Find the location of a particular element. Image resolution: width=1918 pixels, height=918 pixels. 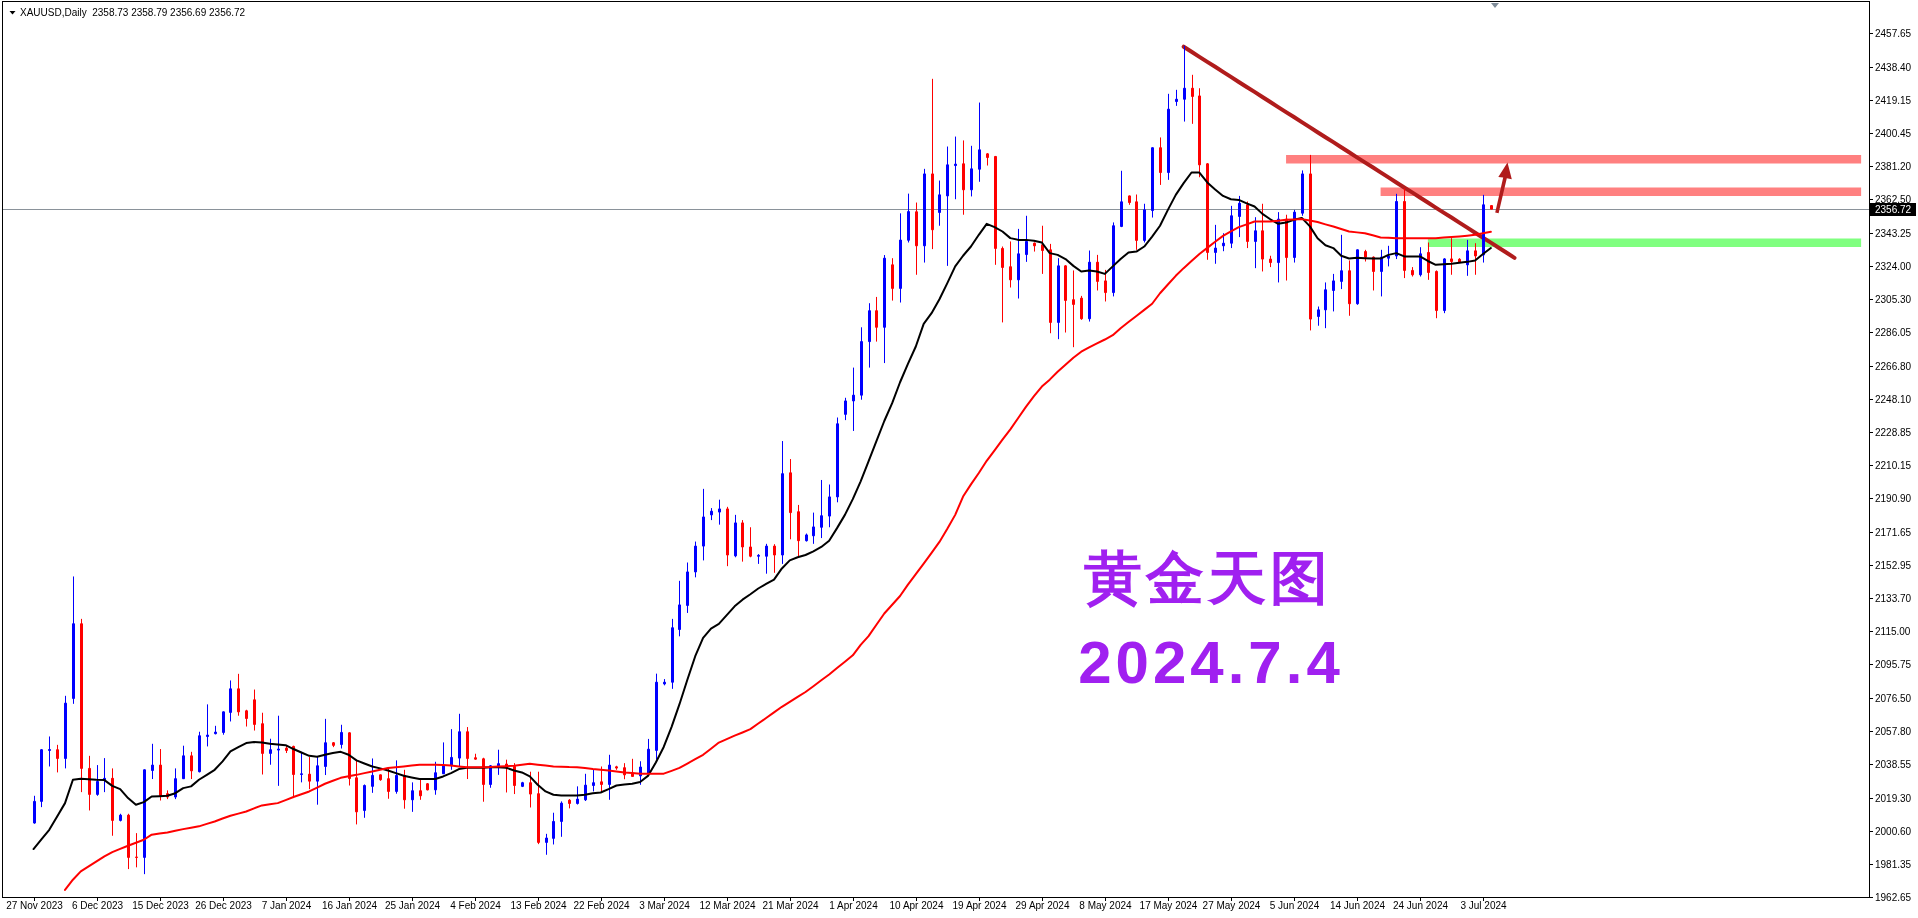

y-tick-label: 2095.75 is located at coordinates (1893, 664).